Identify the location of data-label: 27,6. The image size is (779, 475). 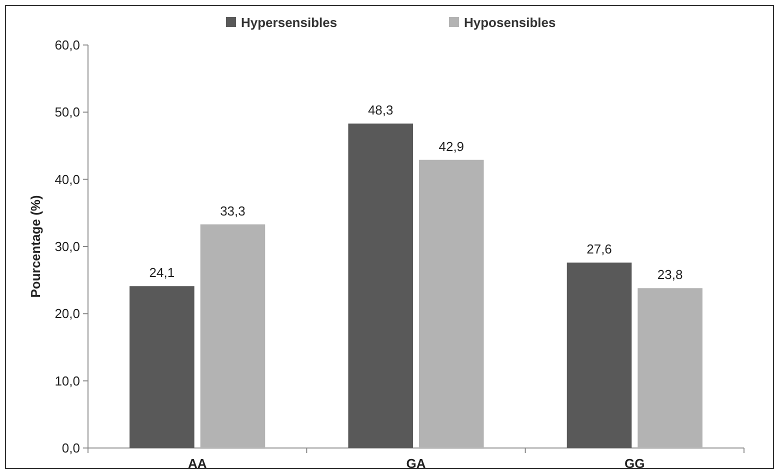
(599, 249).